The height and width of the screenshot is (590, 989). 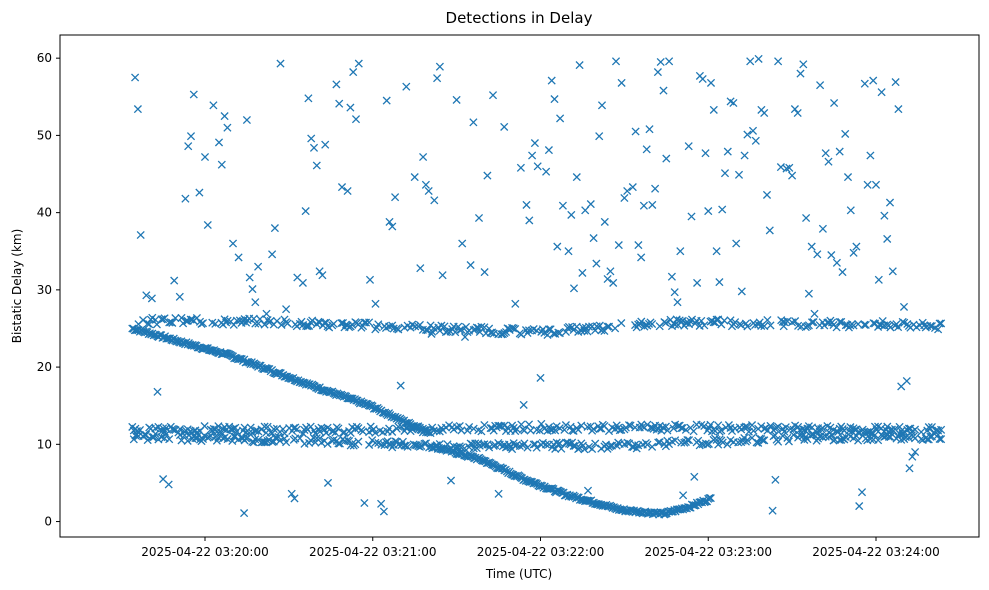 What do you see at coordinates (708, 552) in the screenshot?
I see `x-tick-label: 2025-04-22 03:23:00` at bounding box center [708, 552].